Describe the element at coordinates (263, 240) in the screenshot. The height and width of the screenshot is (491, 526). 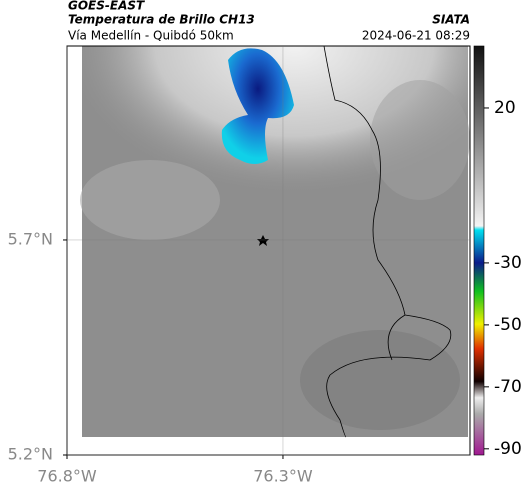
I see `location-marker` at that location.